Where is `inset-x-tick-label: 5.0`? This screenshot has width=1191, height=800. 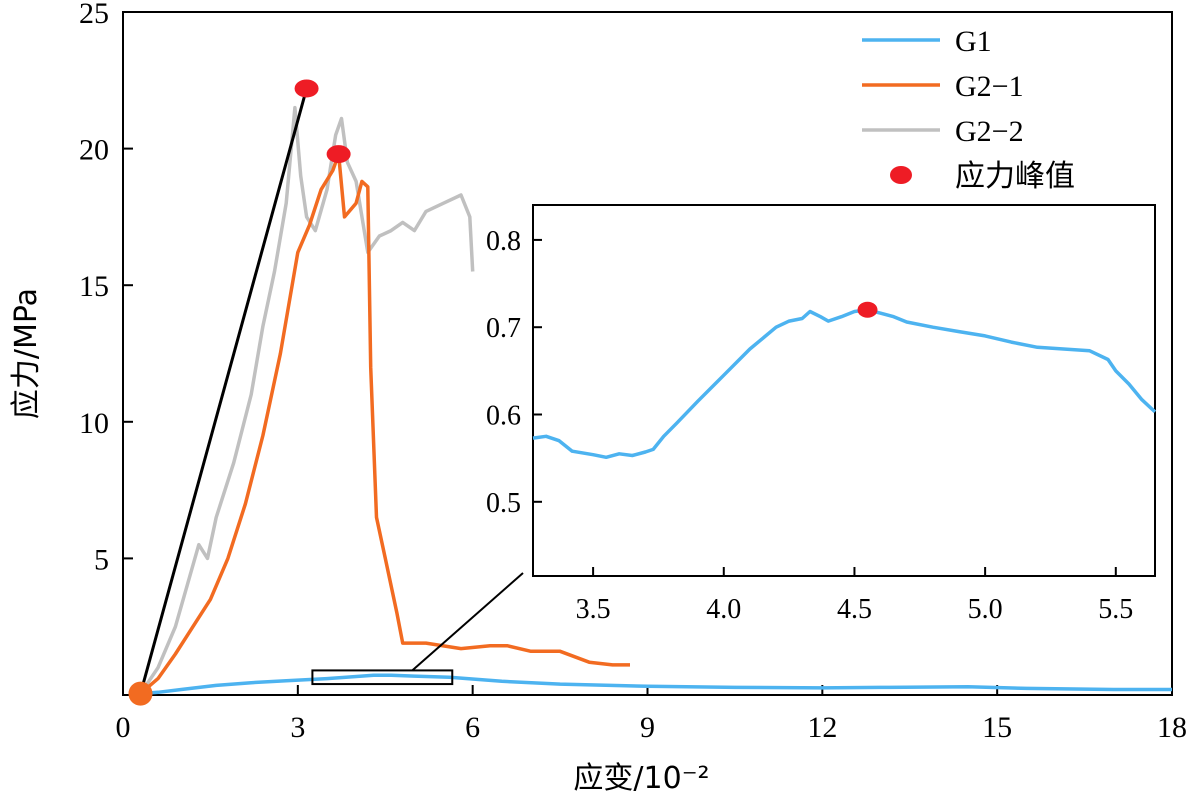
inset-x-tick-label: 5.0 is located at coordinates (985, 609).